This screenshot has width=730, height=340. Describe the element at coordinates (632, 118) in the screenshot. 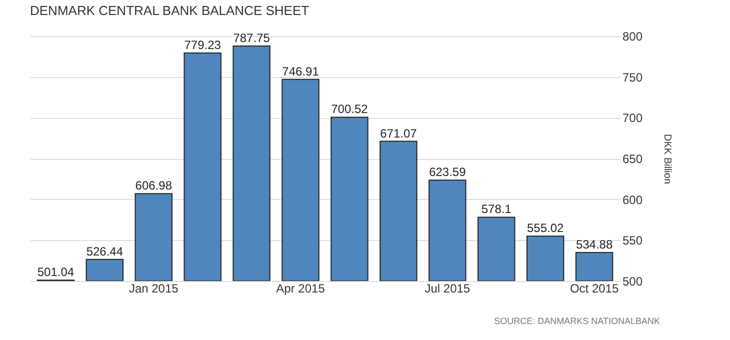

I see `y-tick-label: 700` at that location.